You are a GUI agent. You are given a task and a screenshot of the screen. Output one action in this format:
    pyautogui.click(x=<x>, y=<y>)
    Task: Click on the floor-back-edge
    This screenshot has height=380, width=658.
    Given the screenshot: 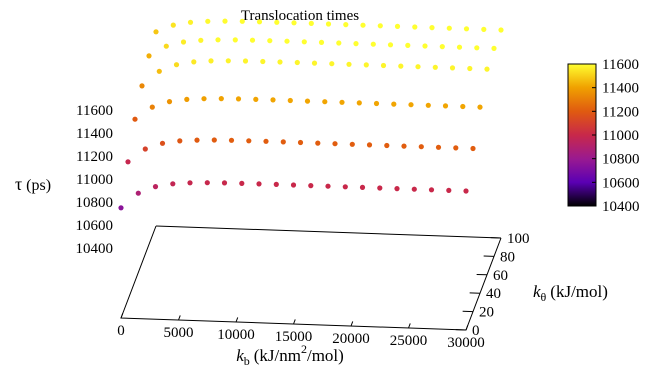 What is the action you would take?
    pyautogui.click(x=328, y=232)
    